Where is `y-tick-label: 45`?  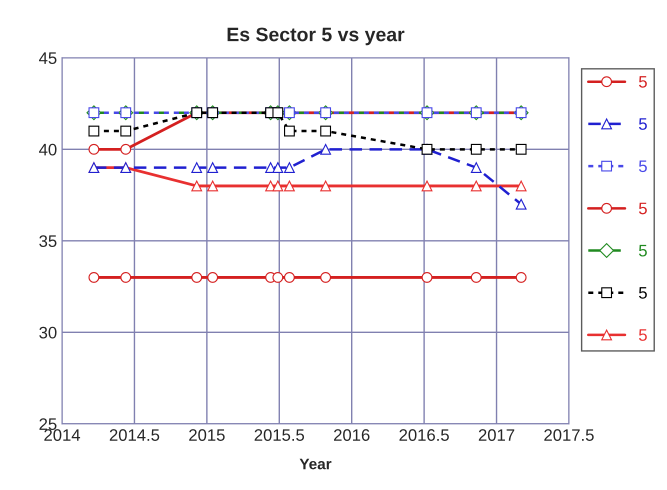
y-tick-label: 45 is located at coordinates (47, 58).